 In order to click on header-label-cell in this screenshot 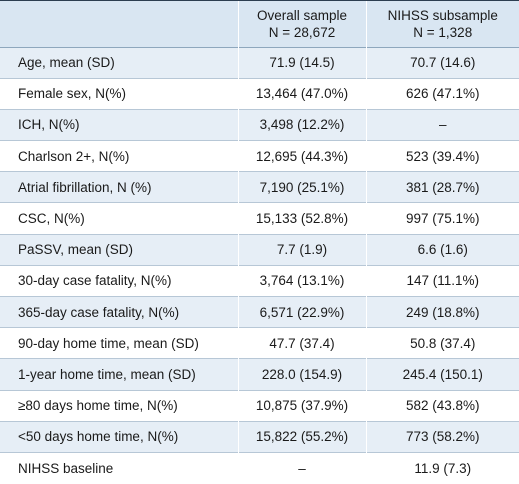, I will do `click(119, 24)`.